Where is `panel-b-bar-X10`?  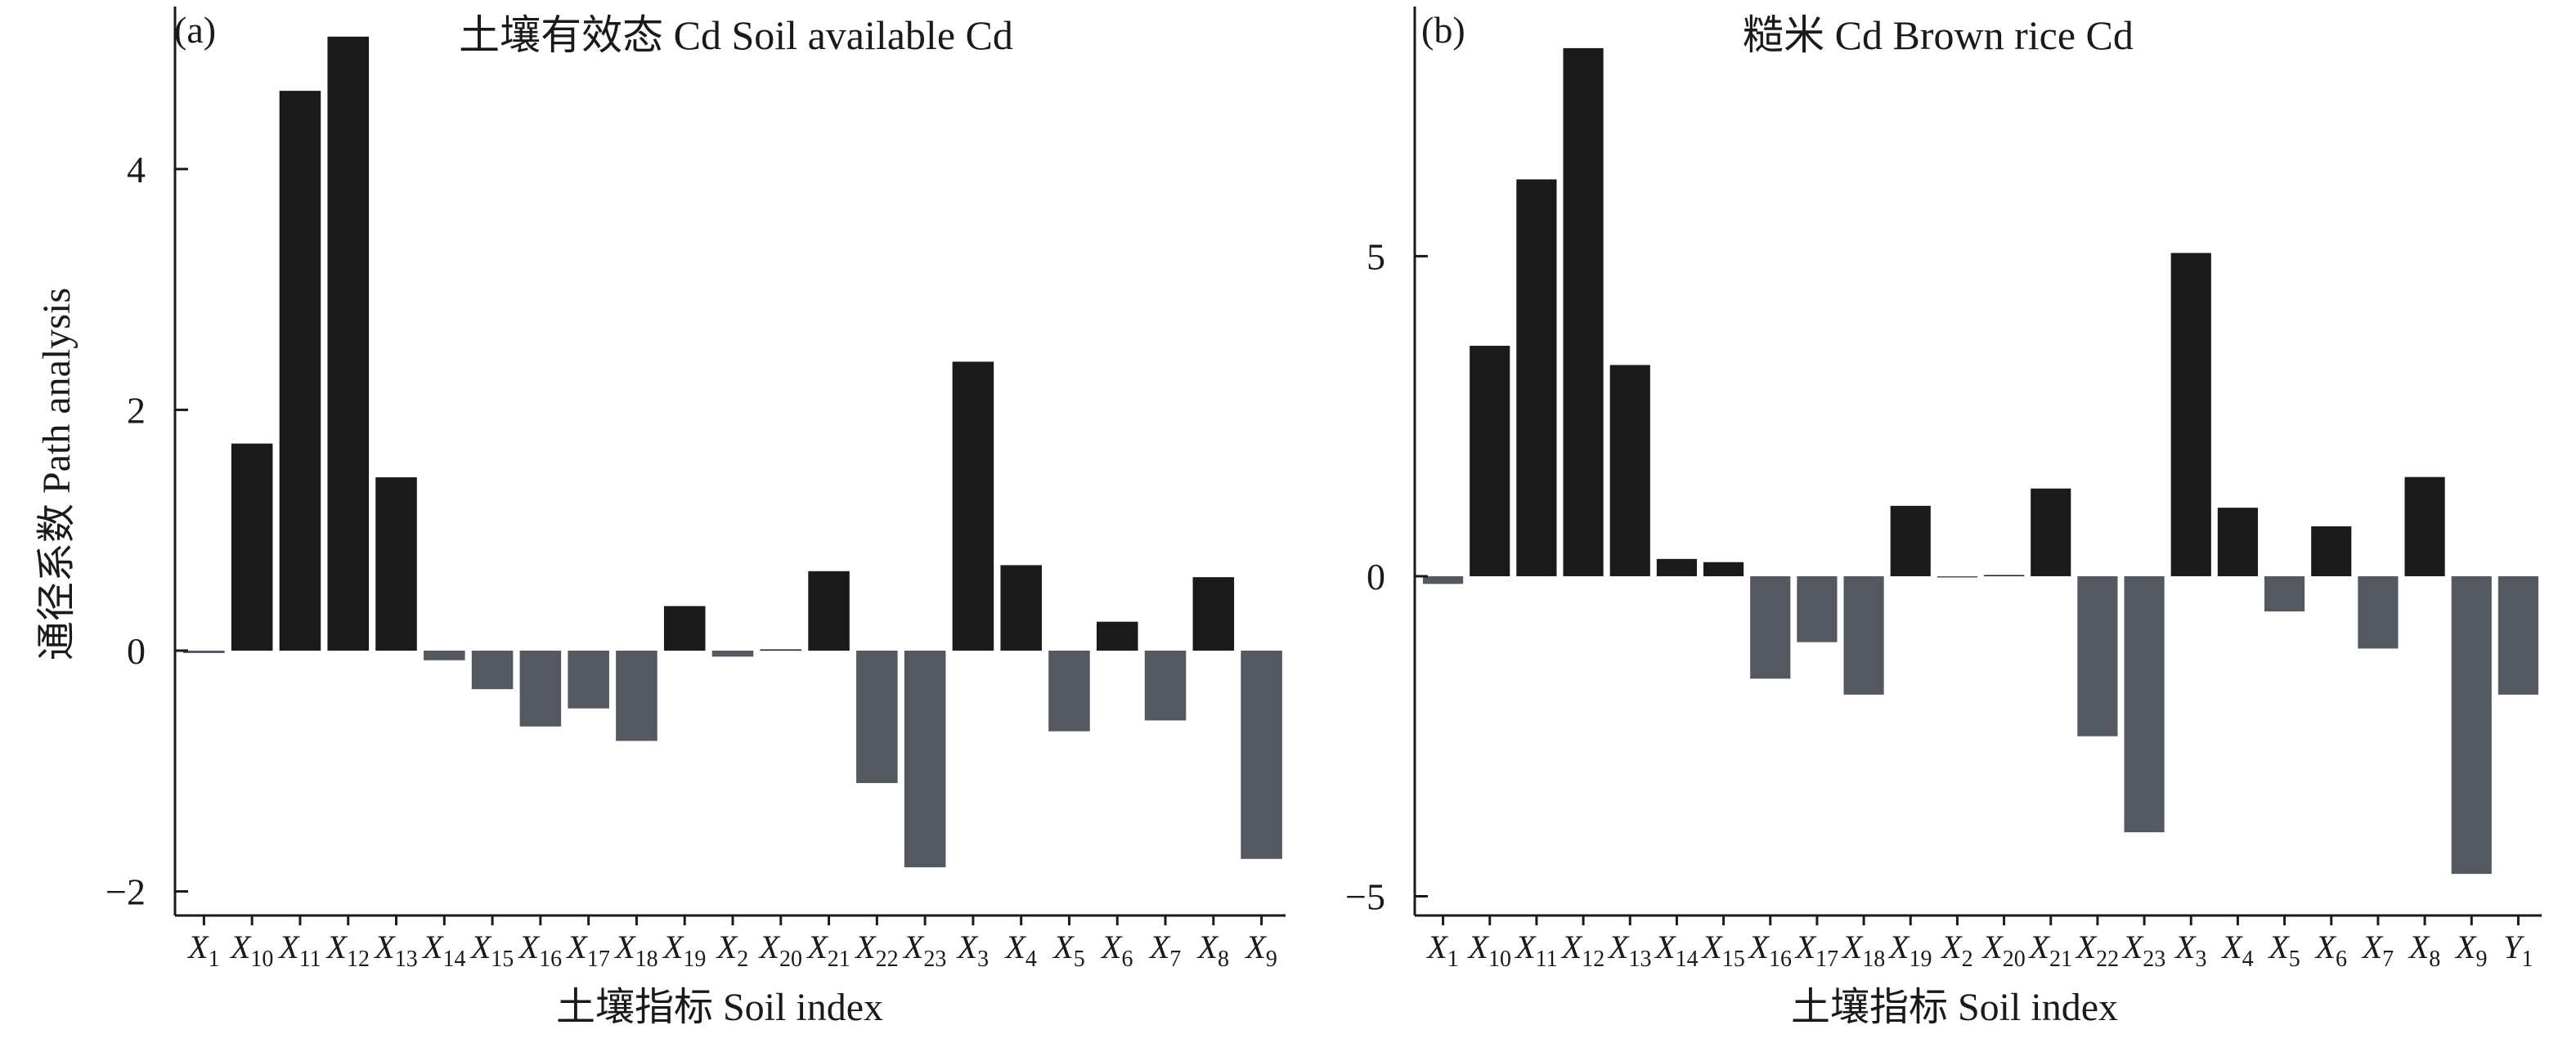 panel-b-bar-X10 is located at coordinates (1490, 461).